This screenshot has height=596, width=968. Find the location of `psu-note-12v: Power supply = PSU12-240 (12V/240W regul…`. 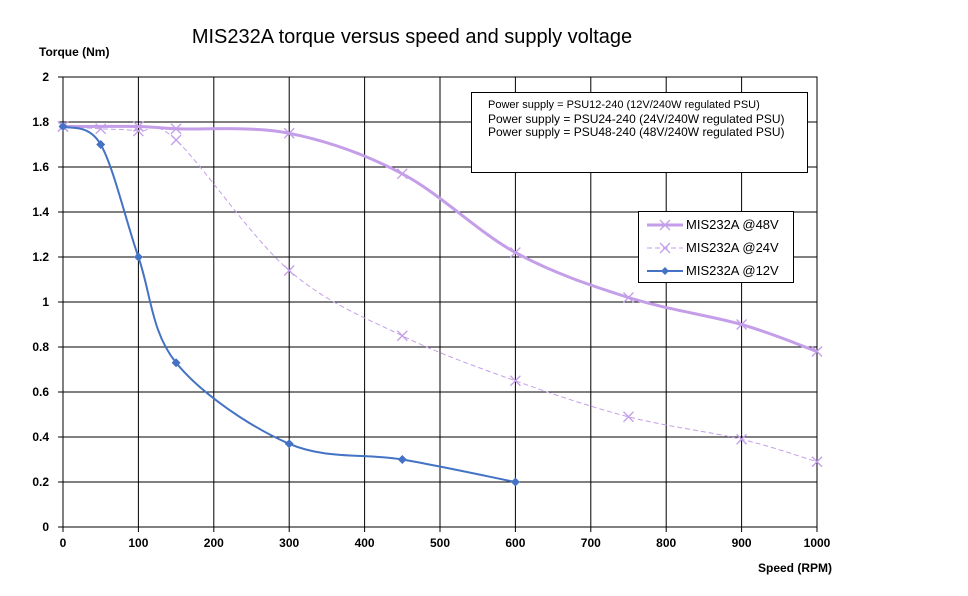

psu-note-12v: Power supply = PSU12-240 (12V/240W regul… is located at coordinates (624, 105).